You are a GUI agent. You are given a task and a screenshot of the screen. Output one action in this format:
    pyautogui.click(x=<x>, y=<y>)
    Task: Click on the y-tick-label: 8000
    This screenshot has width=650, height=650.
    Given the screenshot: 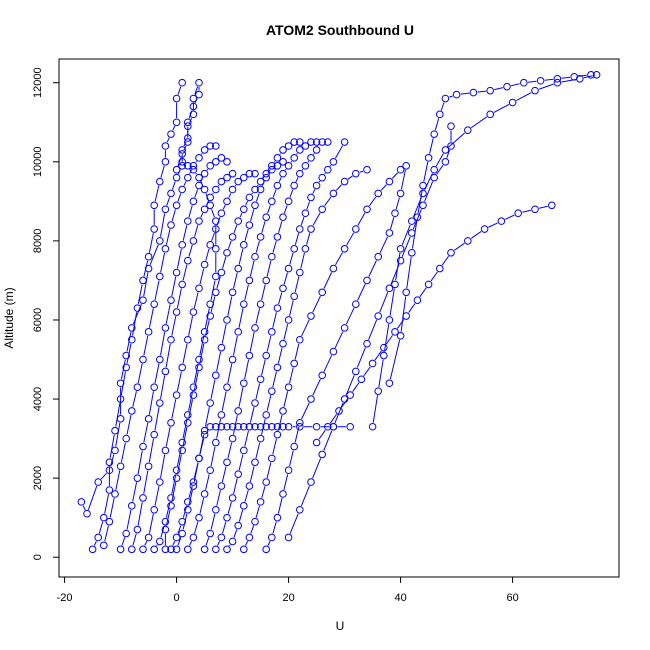 What is the action you would take?
    pyautogui.click(x=38, y=241)
    